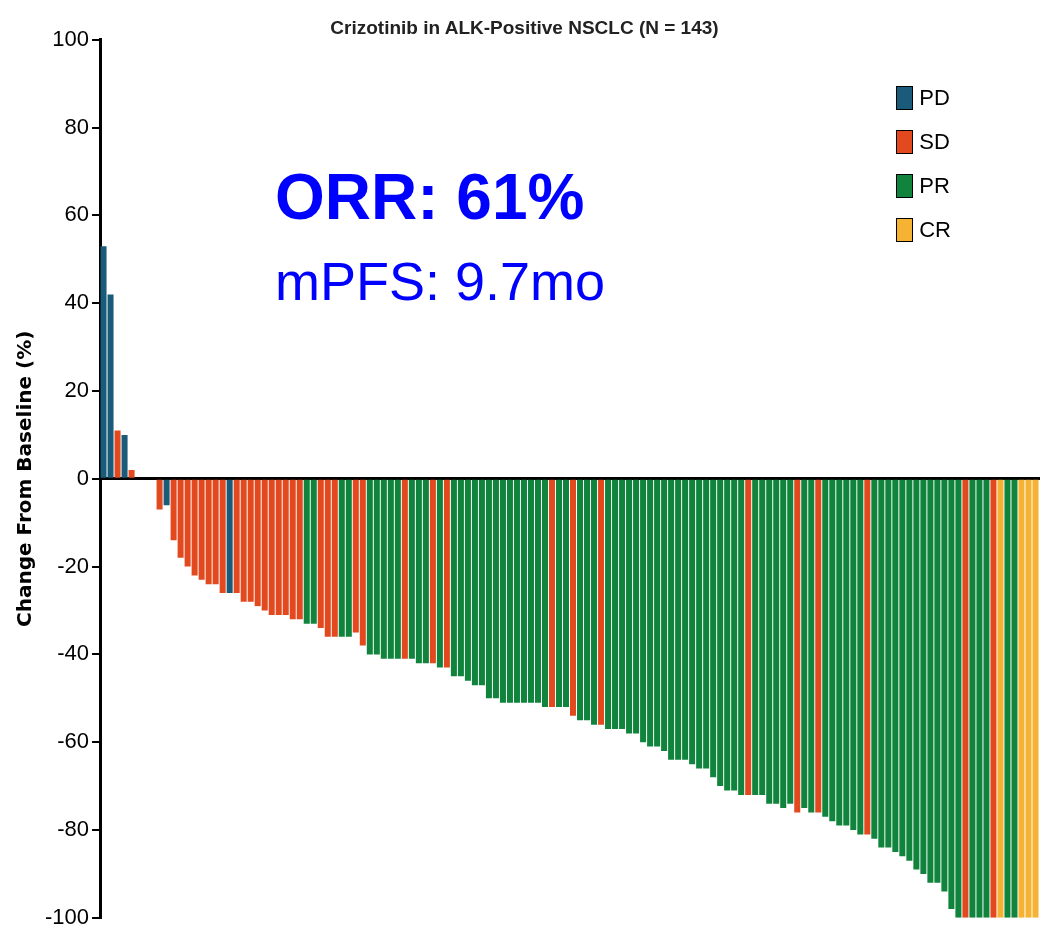 The width and height of the screenshot is (1041, 934). What do you see at coordinates (430, 197) in the screenshot?
I see `annotation: ORR: 61%` at bounding box center [430, 197].